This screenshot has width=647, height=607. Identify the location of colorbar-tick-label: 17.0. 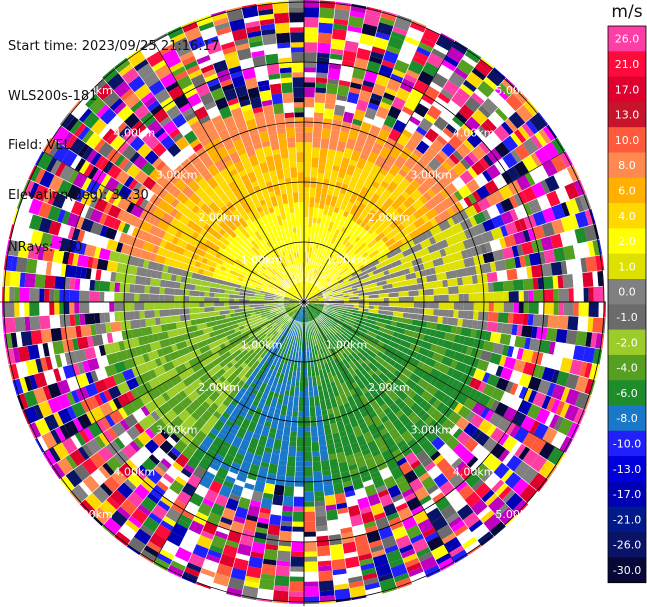
(627, 89).